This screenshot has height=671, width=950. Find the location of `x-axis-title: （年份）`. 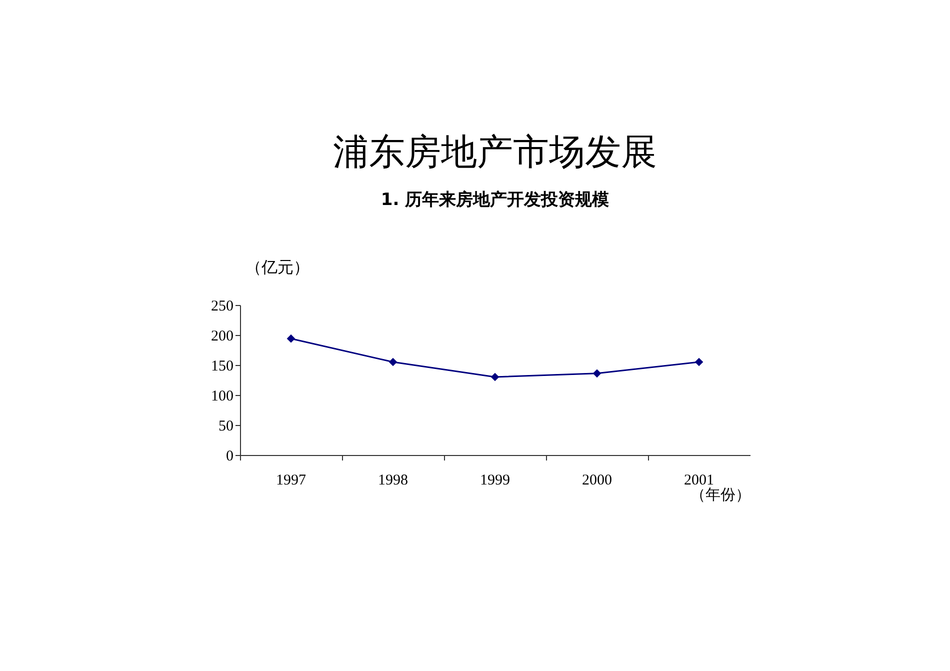

x-axis-title: （年份） is located at coordinates (720, 495).